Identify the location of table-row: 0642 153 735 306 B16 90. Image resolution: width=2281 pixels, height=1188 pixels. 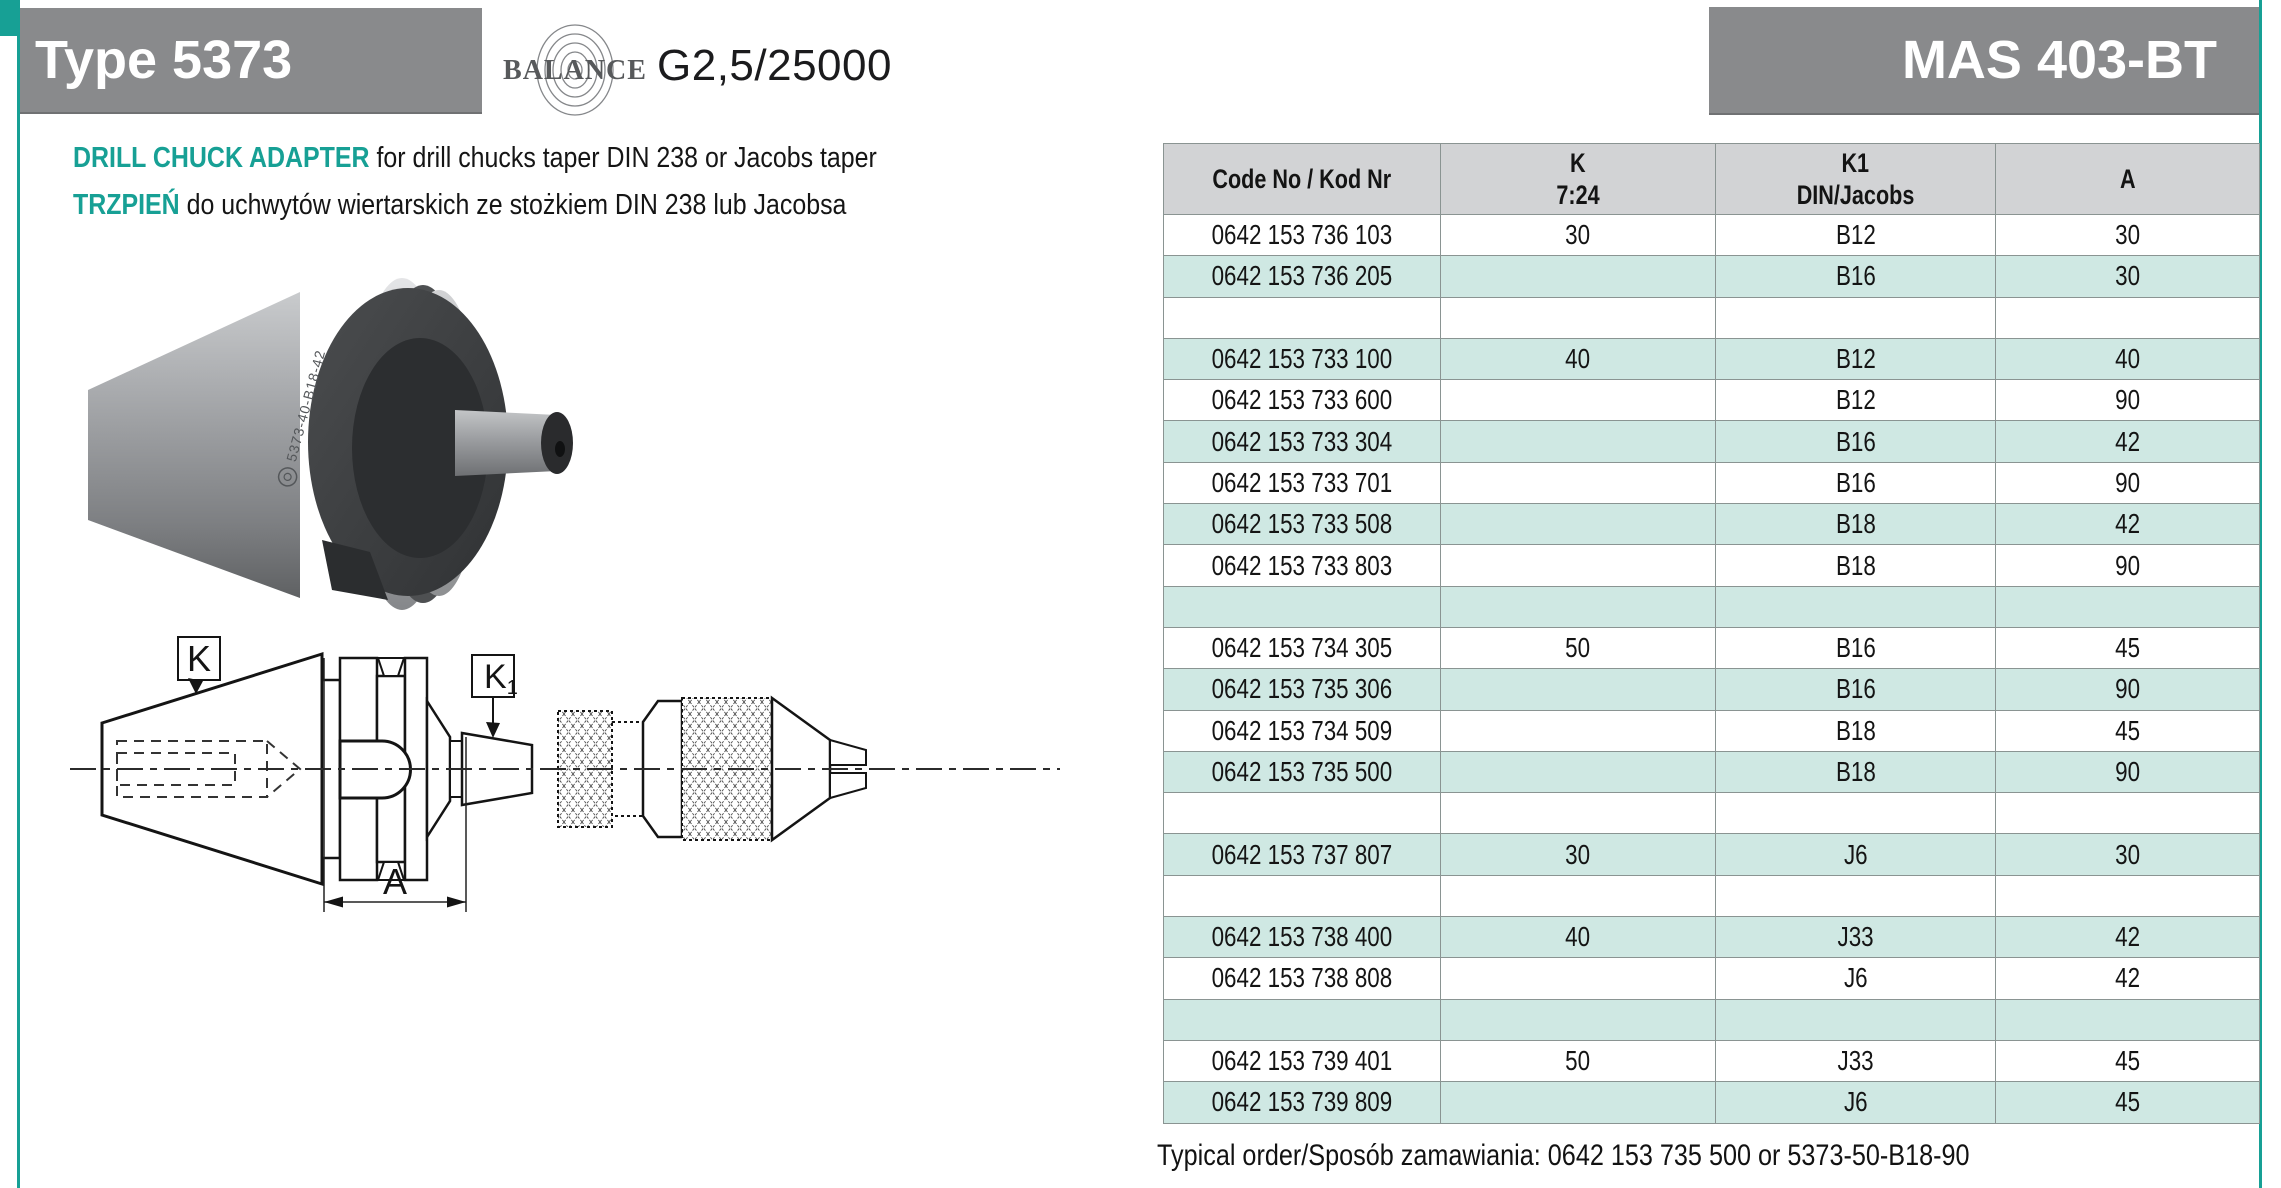
(1711, 689).